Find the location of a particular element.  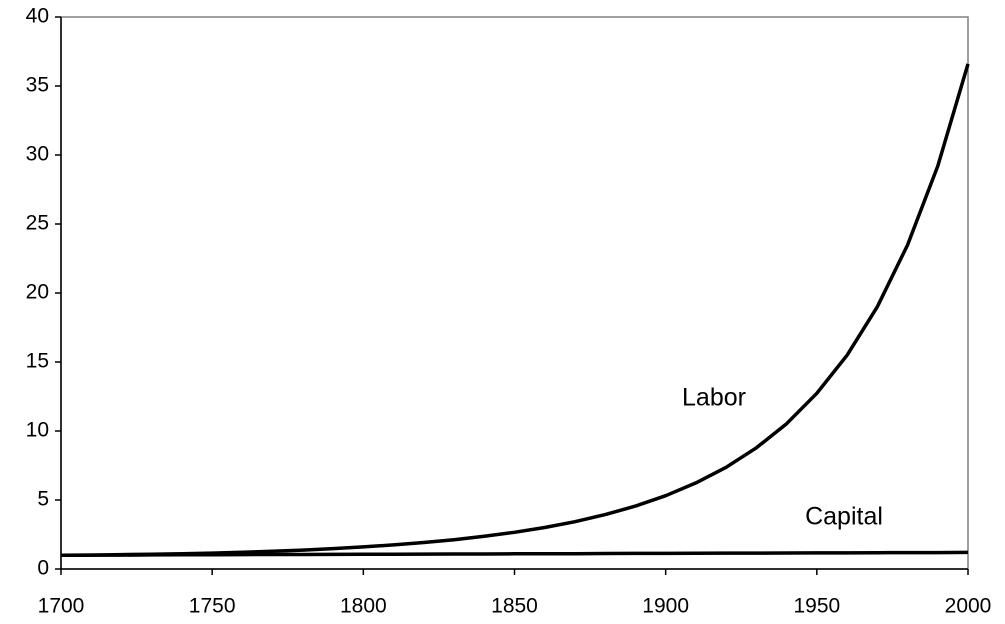

series-label: Capital is located at coordinates (844, 517).